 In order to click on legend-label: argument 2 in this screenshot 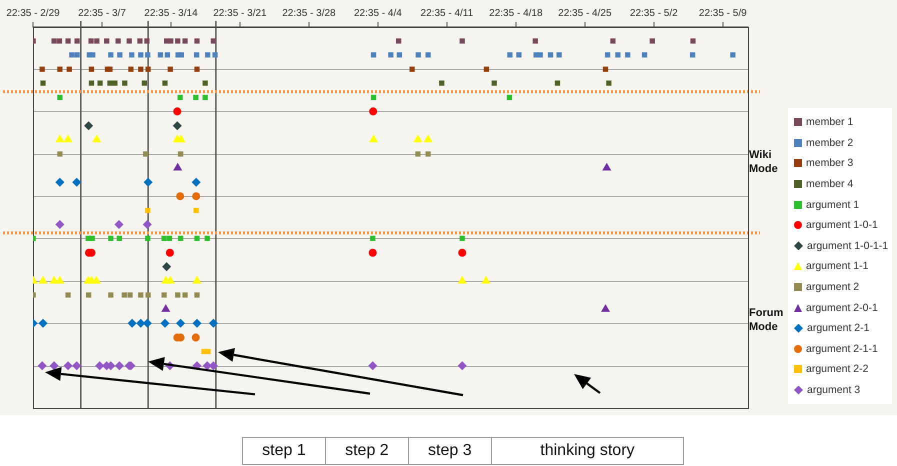, I will do `click(833, 287)`.